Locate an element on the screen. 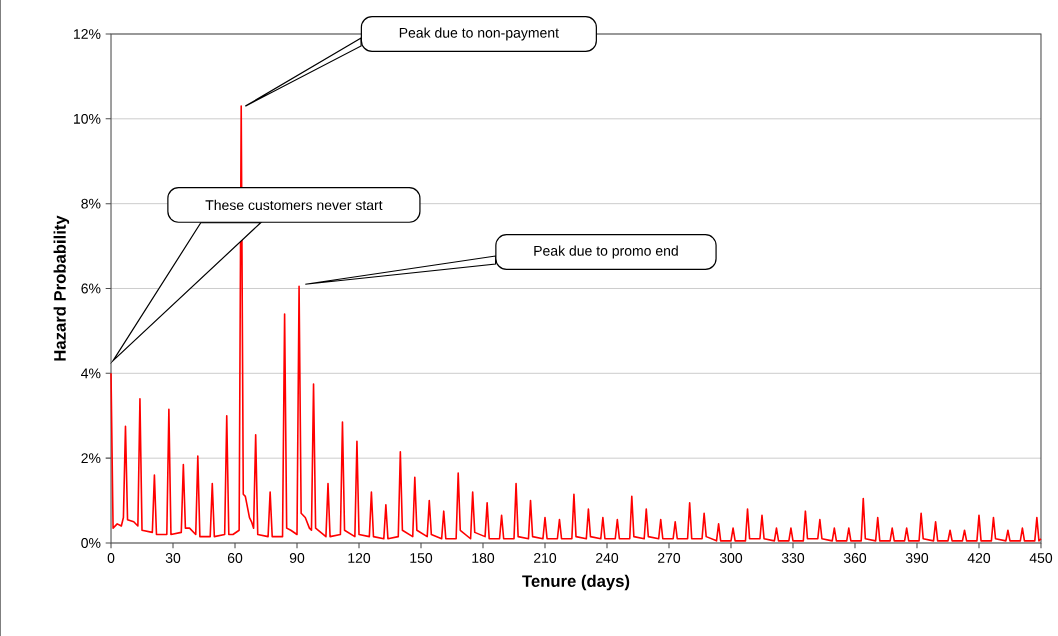 This screenshot has width=1058, height=636. x-tick-label: 420 is located at coordinates (979, 558).